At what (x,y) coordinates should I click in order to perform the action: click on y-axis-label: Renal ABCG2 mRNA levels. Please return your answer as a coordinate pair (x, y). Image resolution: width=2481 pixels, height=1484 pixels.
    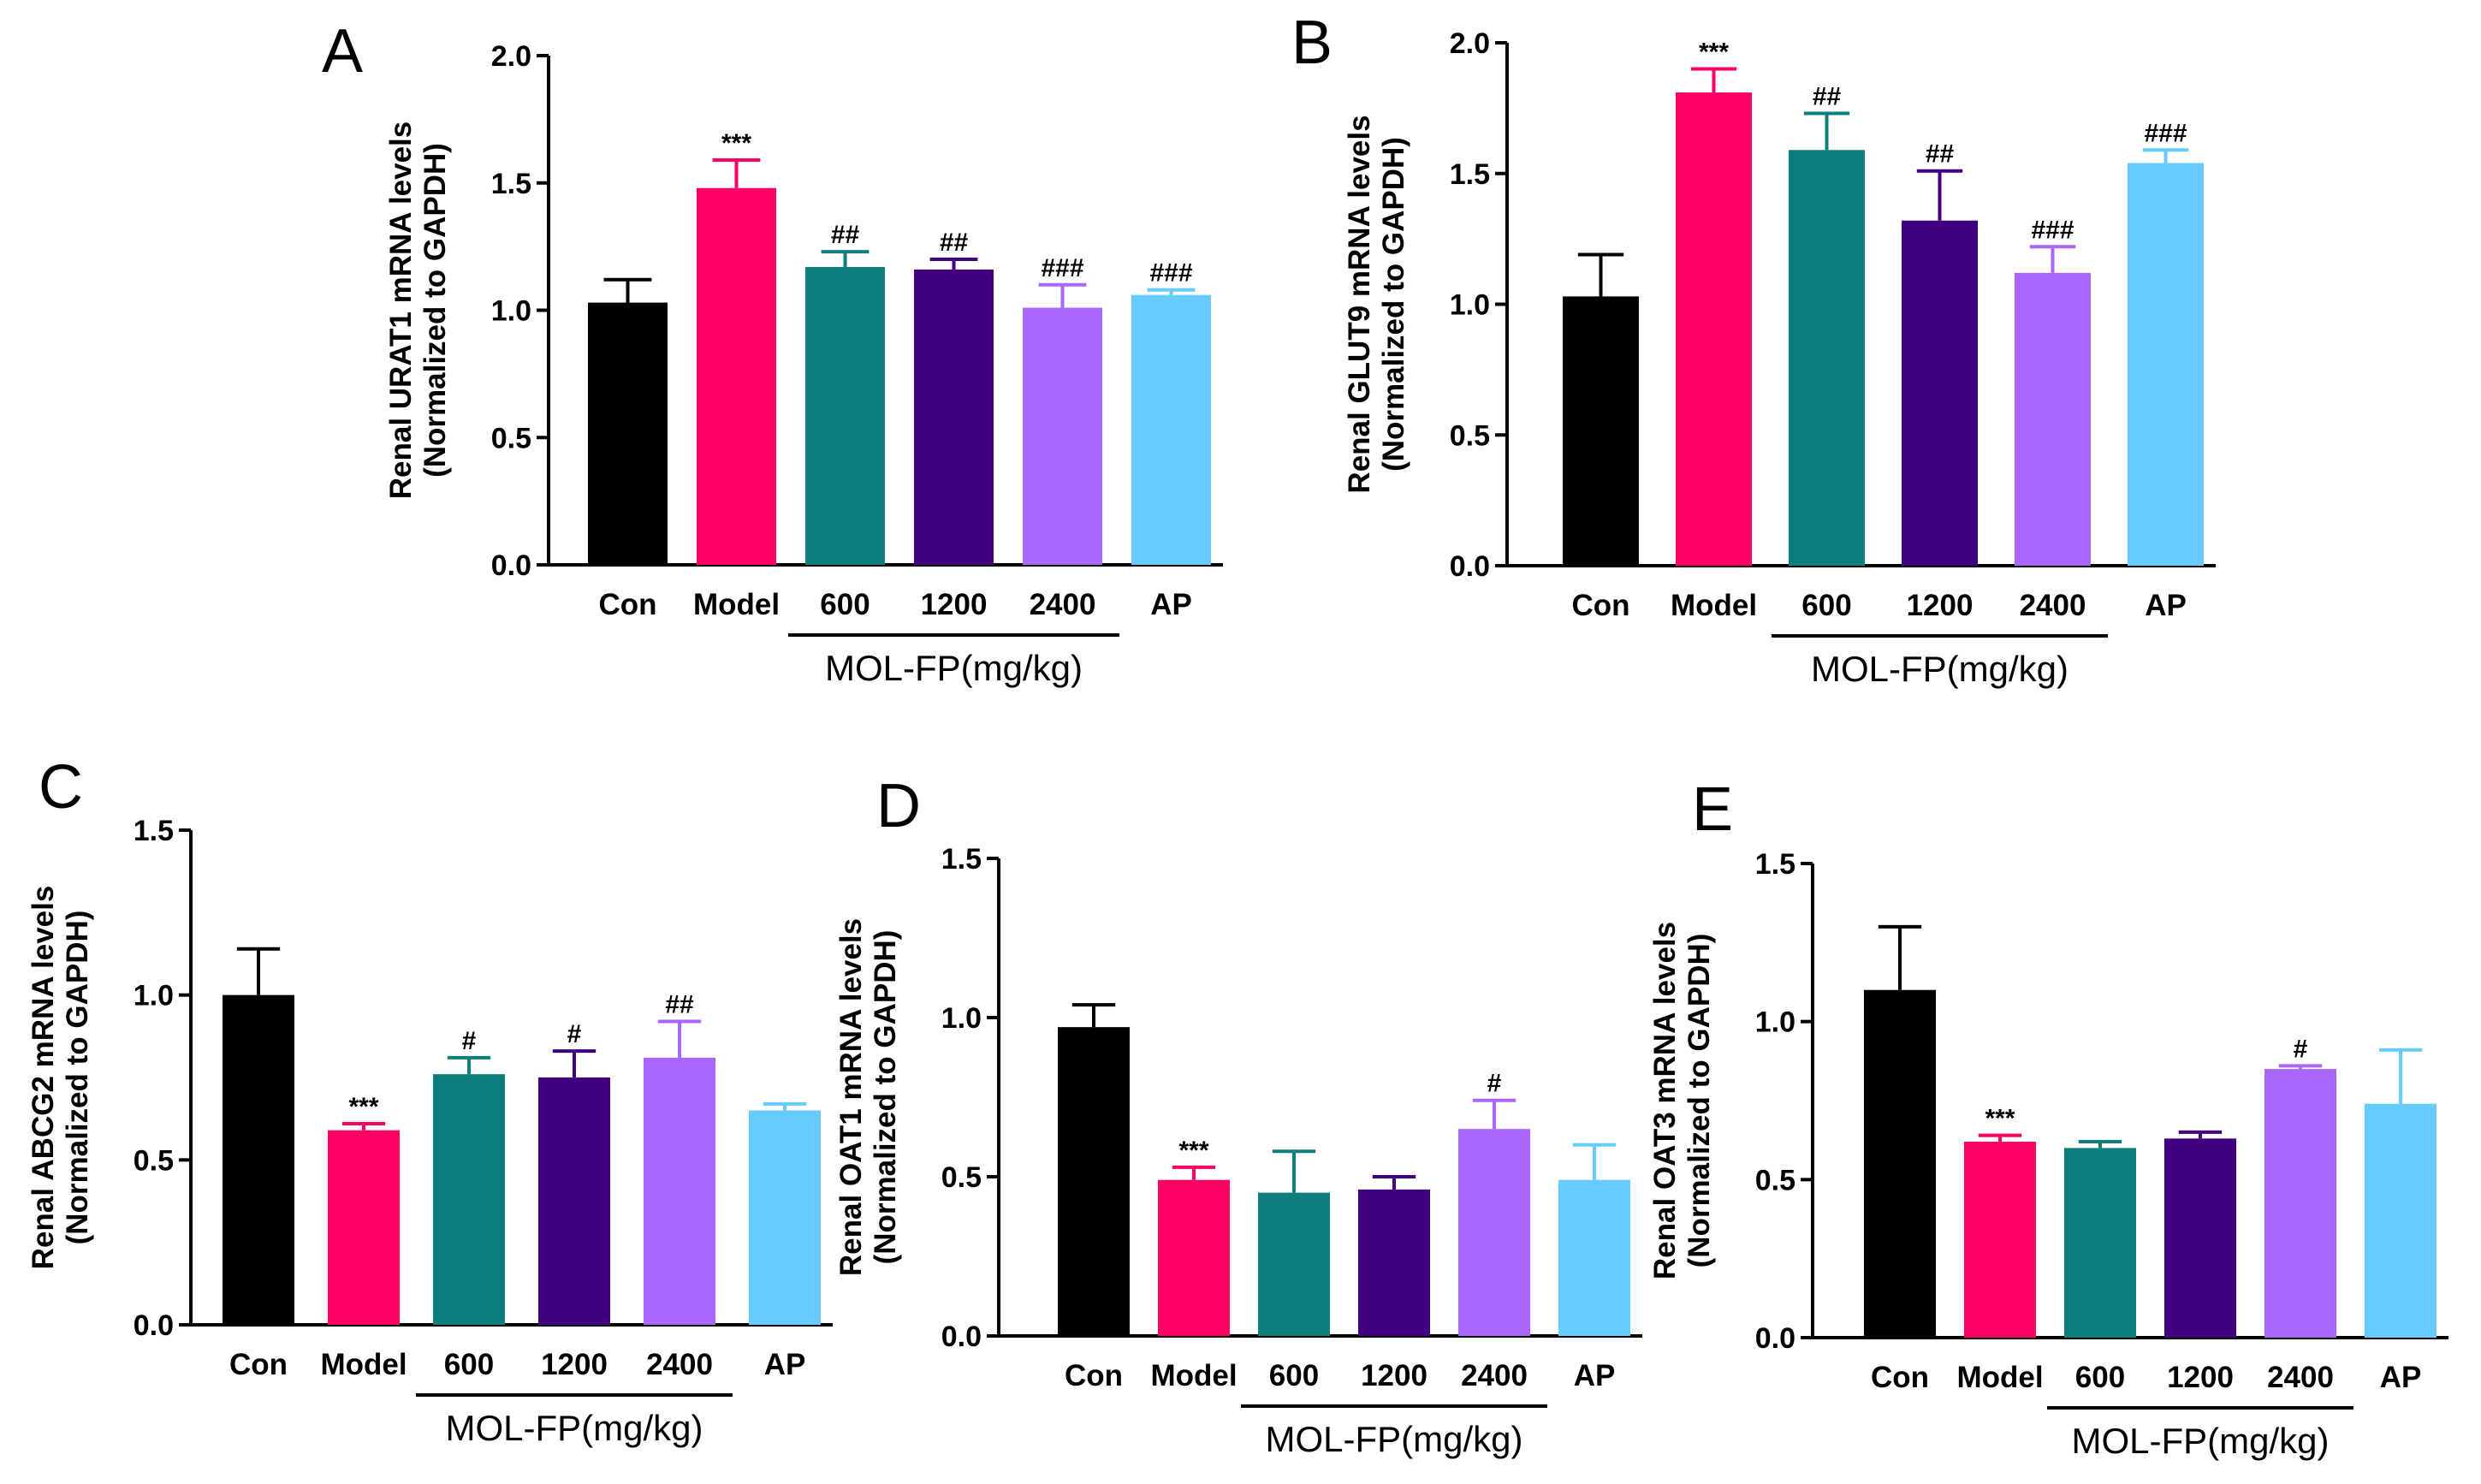
    Looking at the image, I should click on (43, 1078).